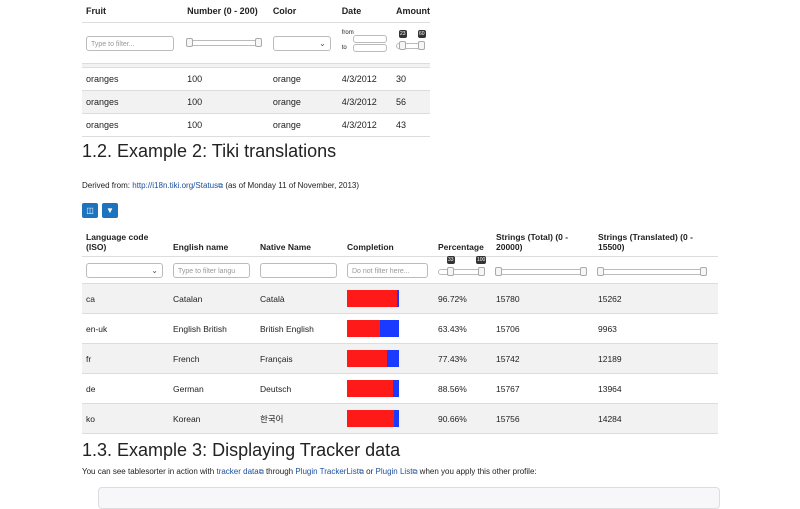 This screenshot has width=800, height=509. Describe the element at coordinates (124, 270) in the screenshot. I see `language-code-filter-select: ⌄` at that location.